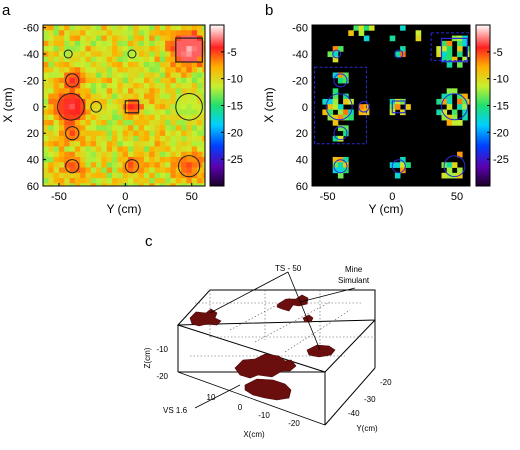  Describe the element at coordinates (501, 133) in the screenshot. I see `colorbar-tick-label: -20` at that location.